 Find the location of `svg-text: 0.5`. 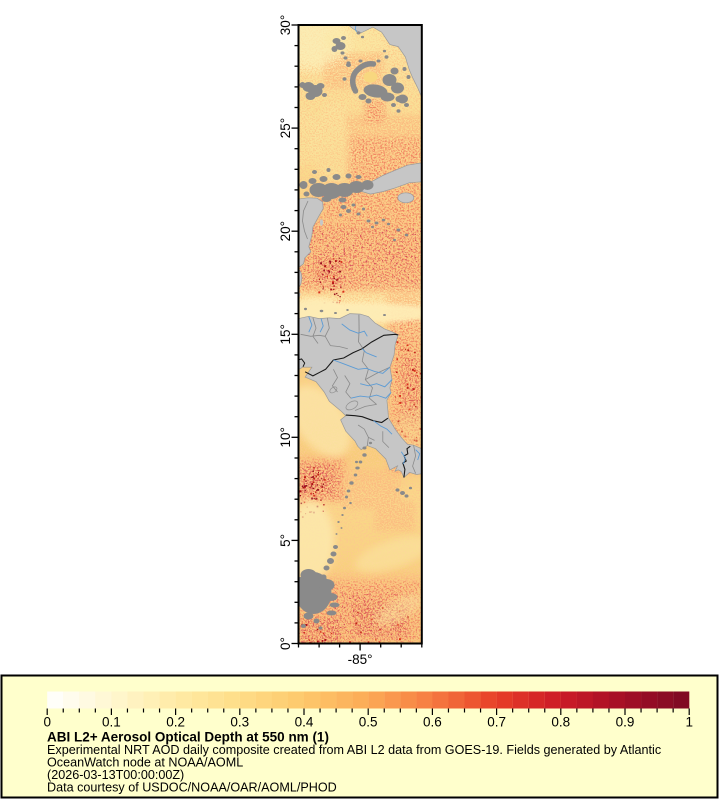

svg-text: 0.5 is located at coordinates (368, 722).